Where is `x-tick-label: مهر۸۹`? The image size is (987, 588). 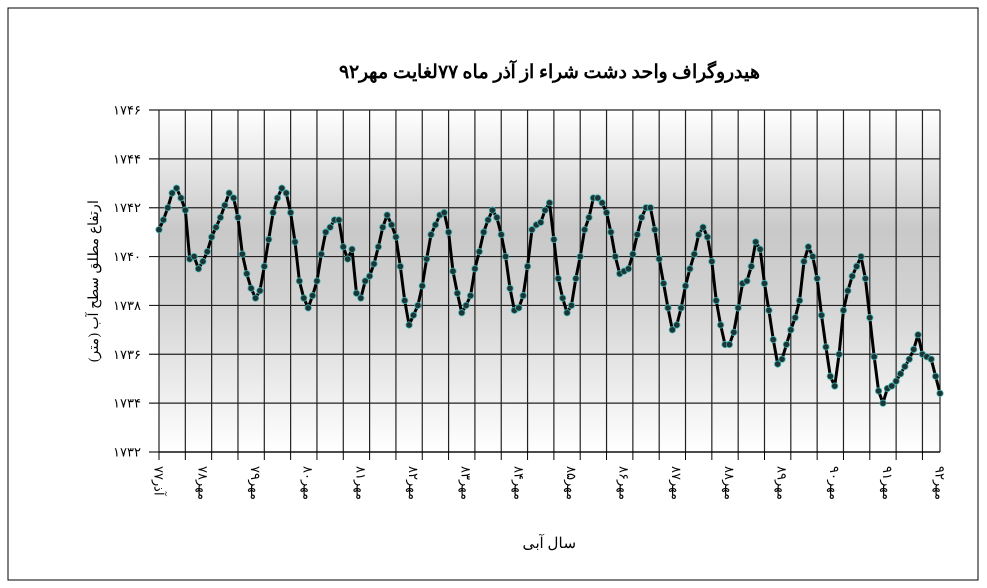
x-tick-label: مهر۸۹ is located at coordinates (782, 483).